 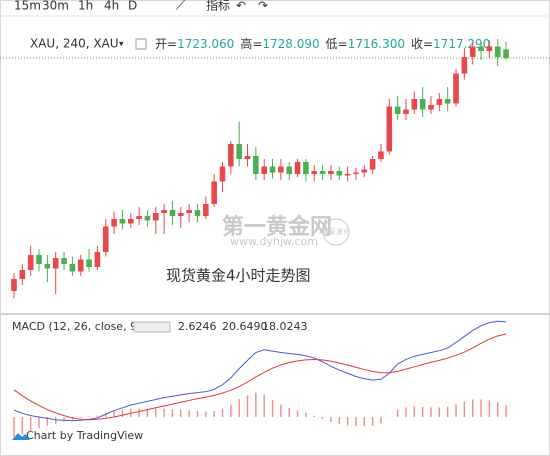 I want to click on macd-value-label: 2.6246, so click(x=197, y=326).